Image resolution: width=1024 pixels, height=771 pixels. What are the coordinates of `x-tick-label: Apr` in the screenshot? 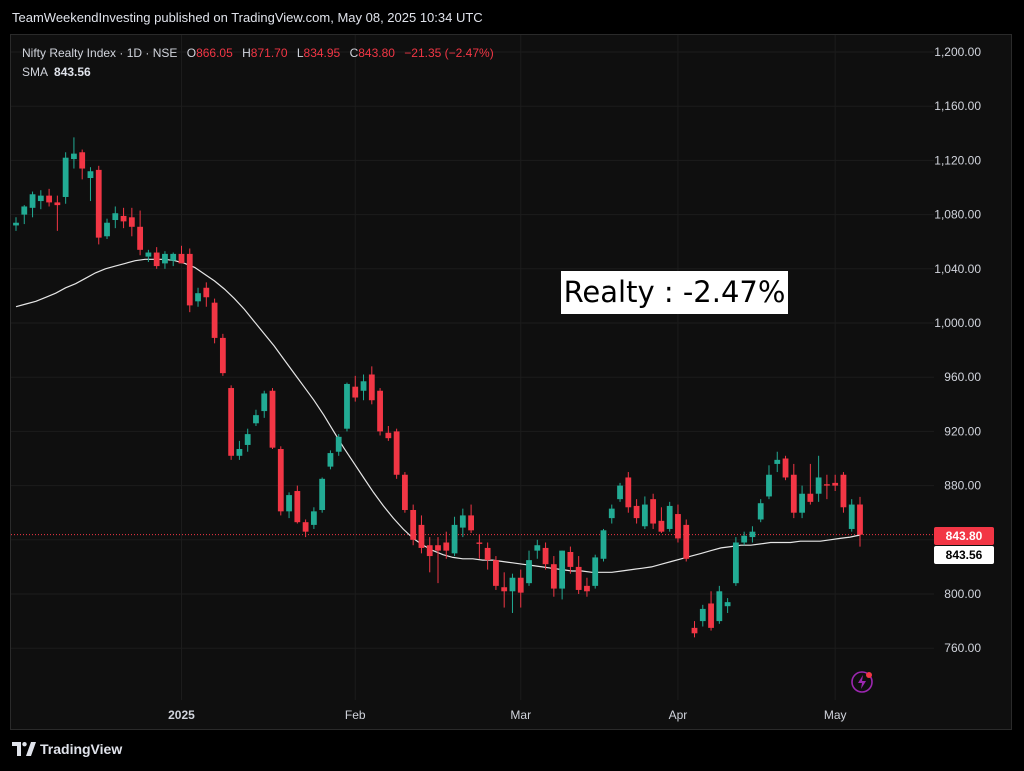 It's located at (678, 715).